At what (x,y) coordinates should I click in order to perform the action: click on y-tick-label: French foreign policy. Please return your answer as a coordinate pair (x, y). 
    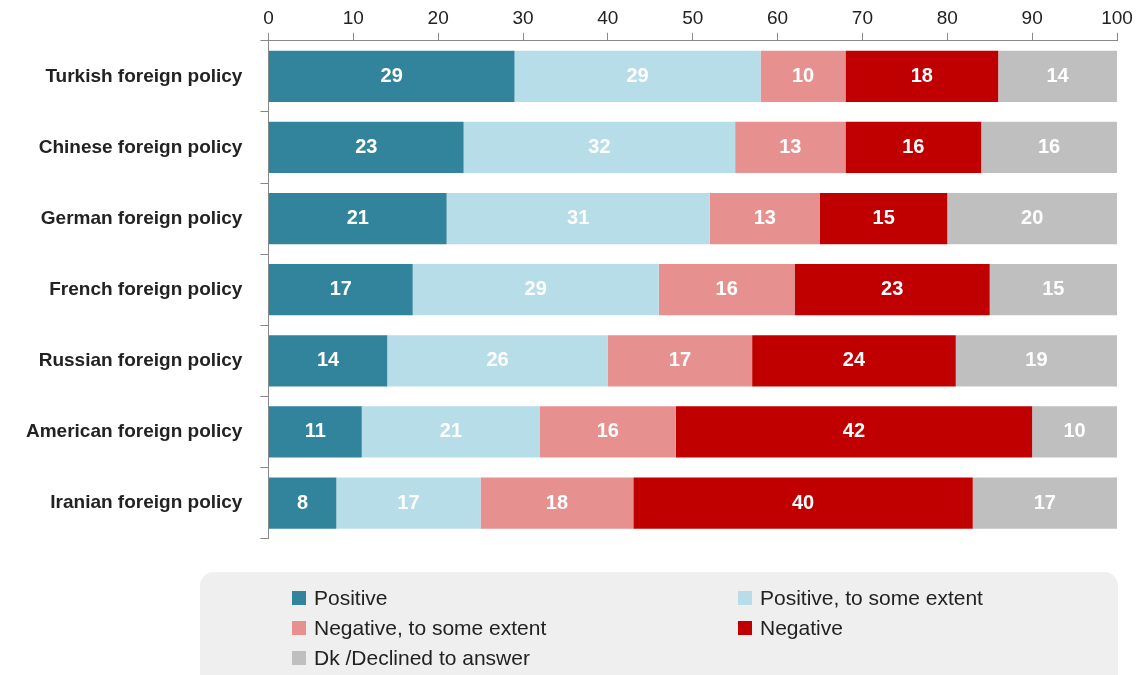
    Looking at the image, I should click on (146, 288).